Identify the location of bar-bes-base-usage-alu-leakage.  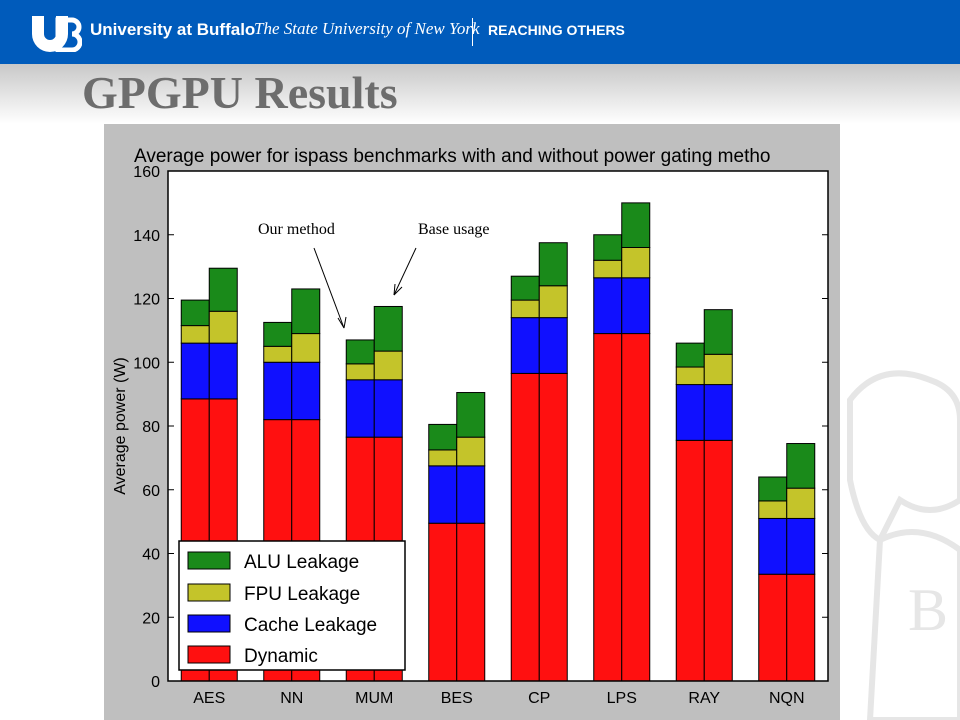
(471, 415).